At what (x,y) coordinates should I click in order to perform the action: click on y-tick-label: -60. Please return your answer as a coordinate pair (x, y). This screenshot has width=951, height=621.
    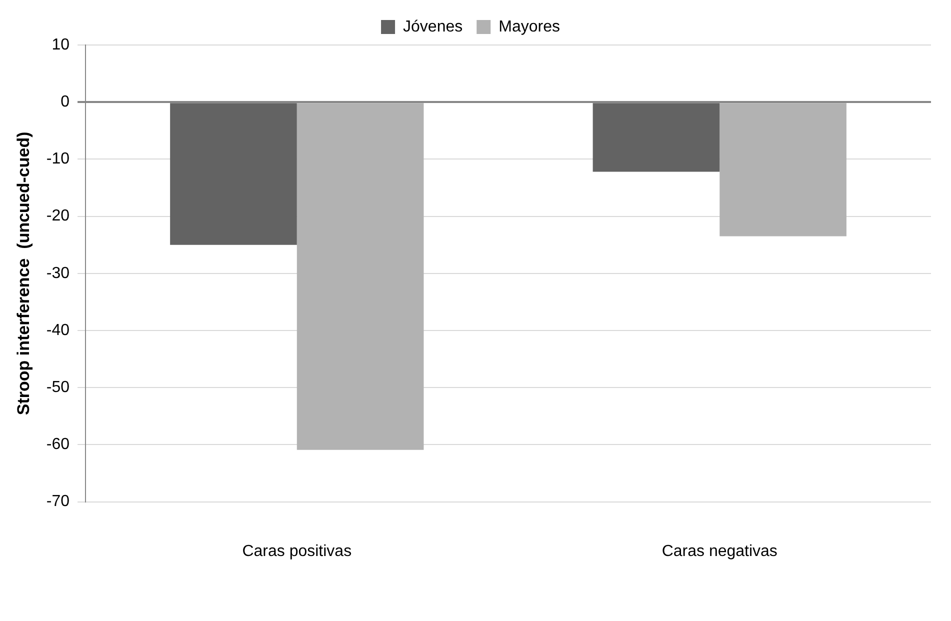
    Looking at the image, I should click on (58, 445).